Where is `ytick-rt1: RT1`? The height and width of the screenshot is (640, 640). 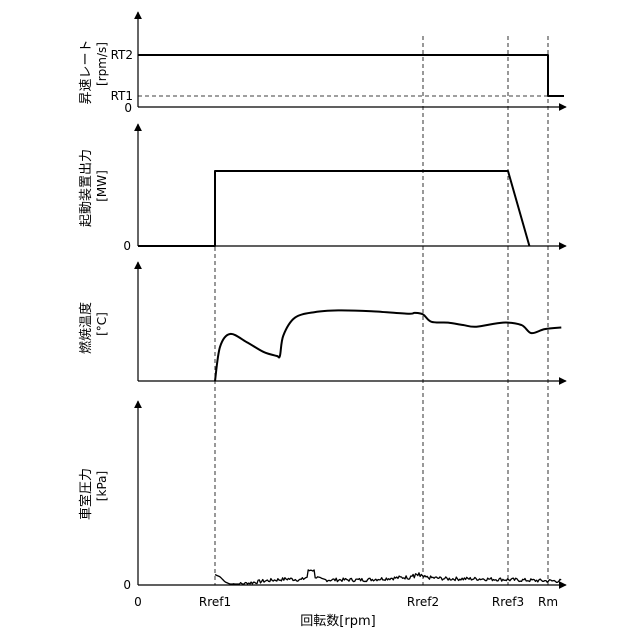 ytick-rt1: RT1 is located at coordinates (122, 96).